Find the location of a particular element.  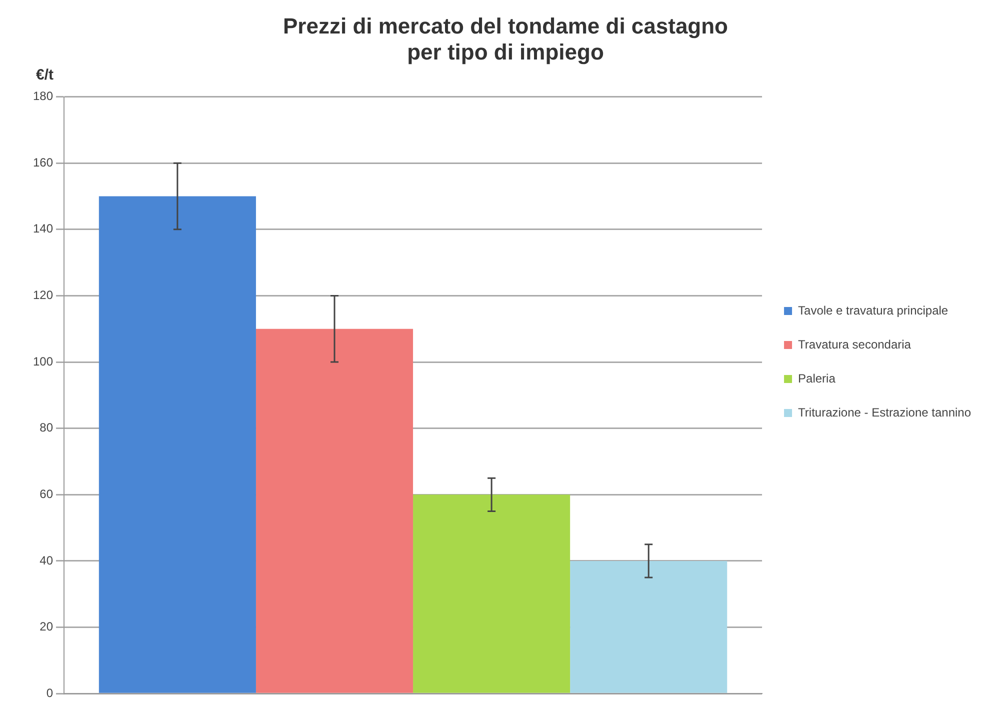

legend-label: Travatura secondaria is located at coordinates (855, 344).